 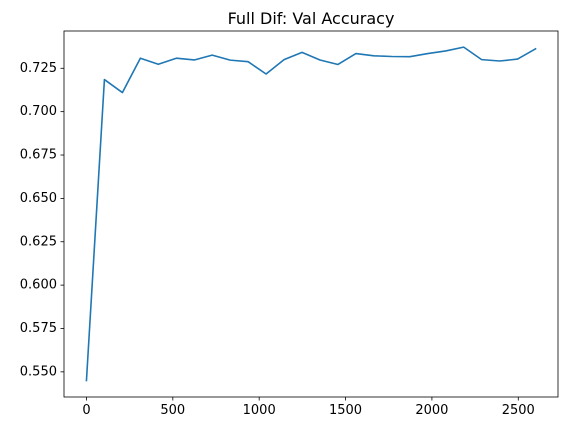 What do you see at coordinates (431, 410) in the screenshot?
I see `x-tick-label: 2000` at bounding box center [431, 410].